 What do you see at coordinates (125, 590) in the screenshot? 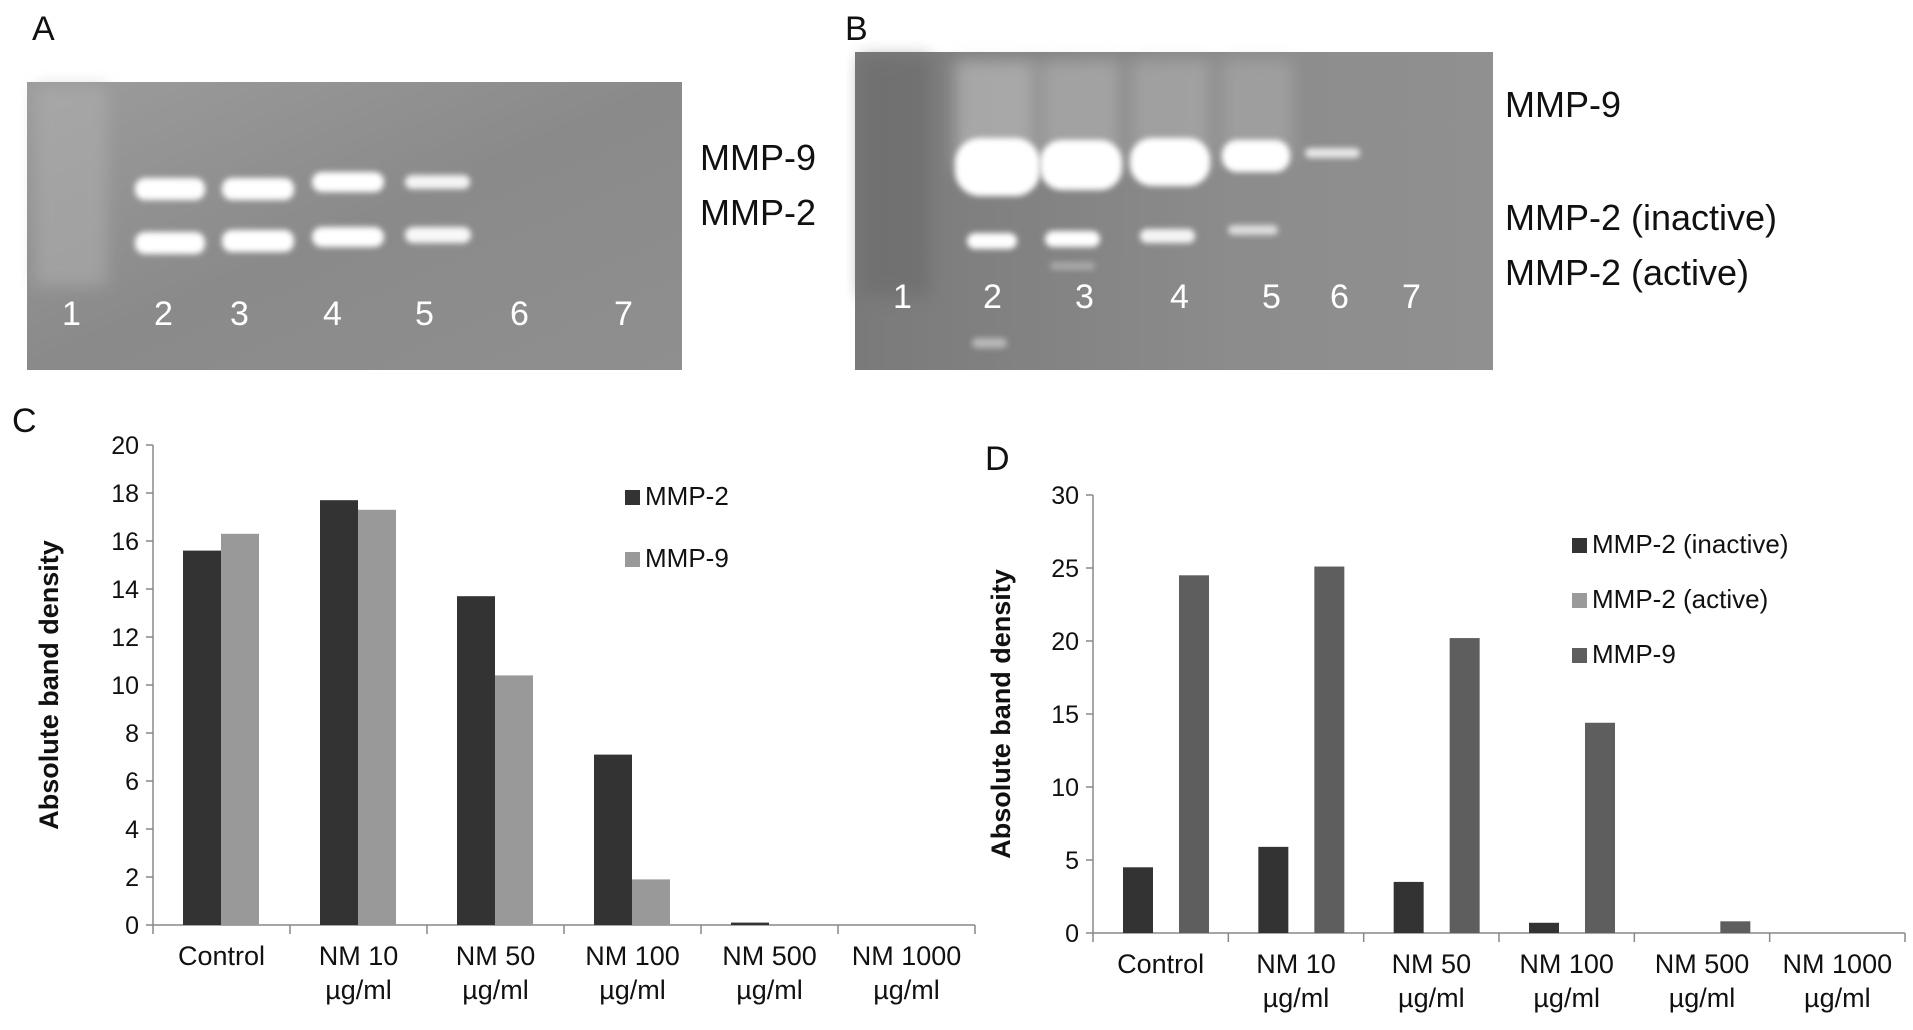
I see `y-tick-label: 14` at bounding box center [125, 590].